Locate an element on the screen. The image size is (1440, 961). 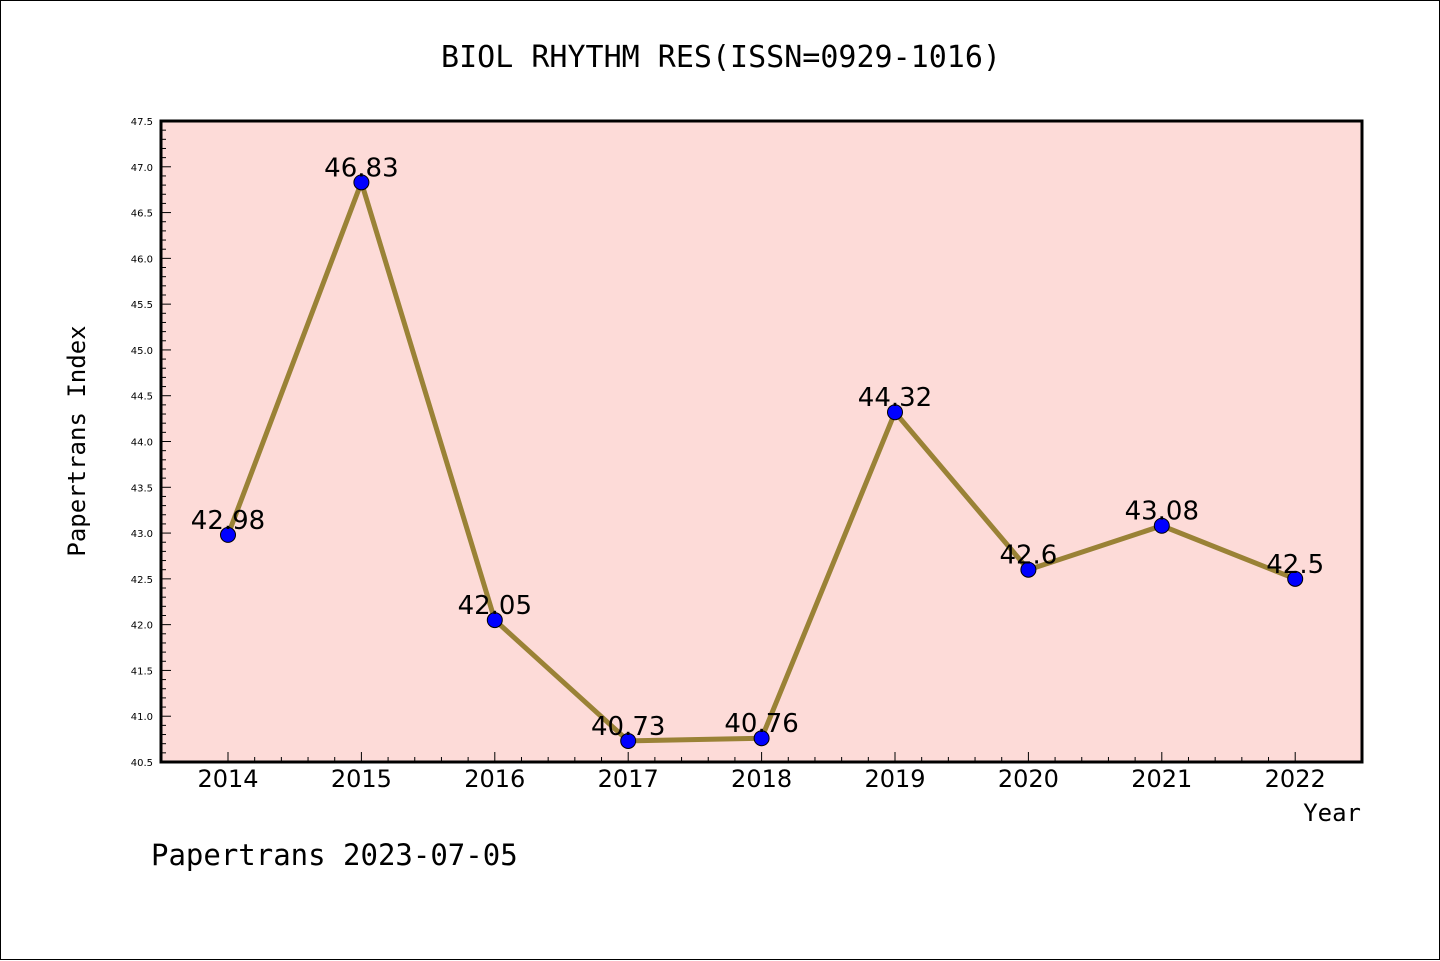
chart-title: BIOL RHYTHM RES(ISSN=0929-1016) is located at coordinates (721, 57).